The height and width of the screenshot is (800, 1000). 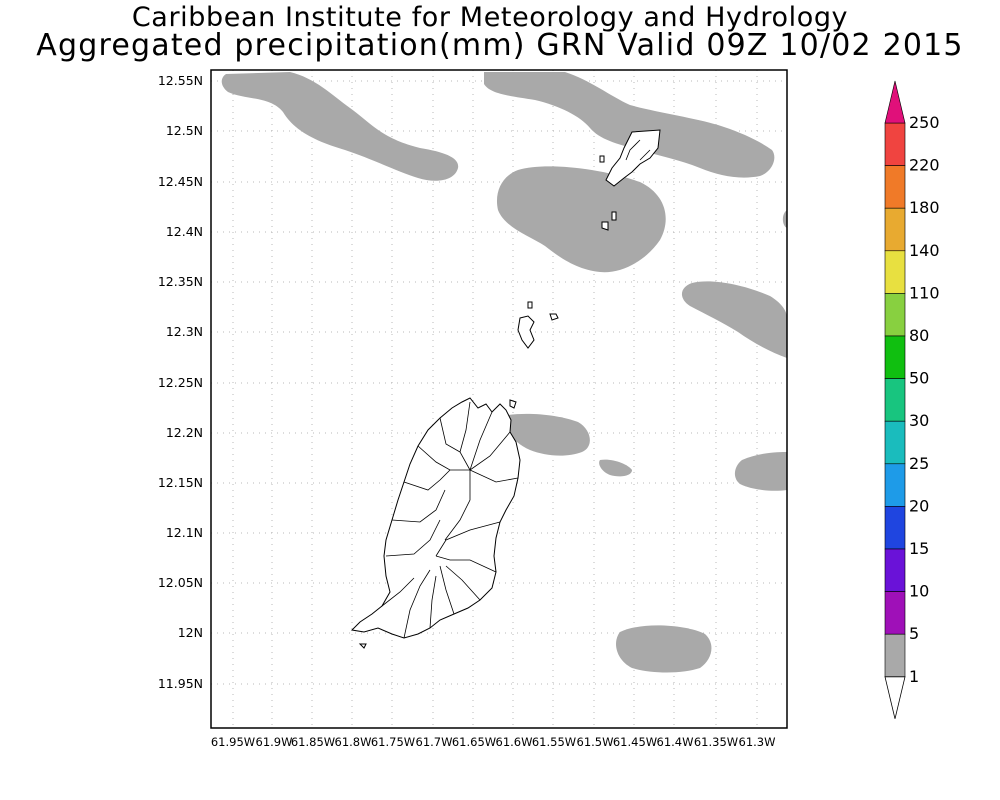 What do you see at coordinates (184, 231) in the screenshot?
I see `lat-label: 12.4N` at bounding box center [184, 231].